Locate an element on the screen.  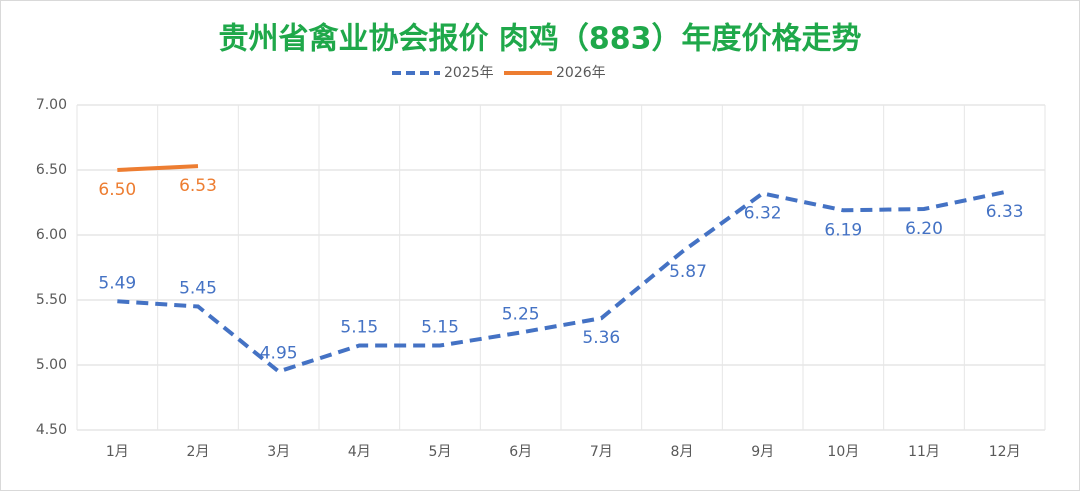
x-tick-label: 12月 is located at coordinates (1005, 452).